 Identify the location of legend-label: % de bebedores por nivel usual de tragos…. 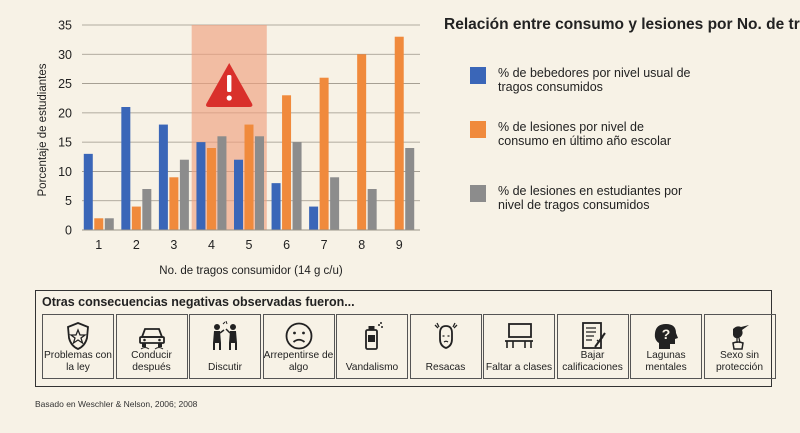
(594, 80).